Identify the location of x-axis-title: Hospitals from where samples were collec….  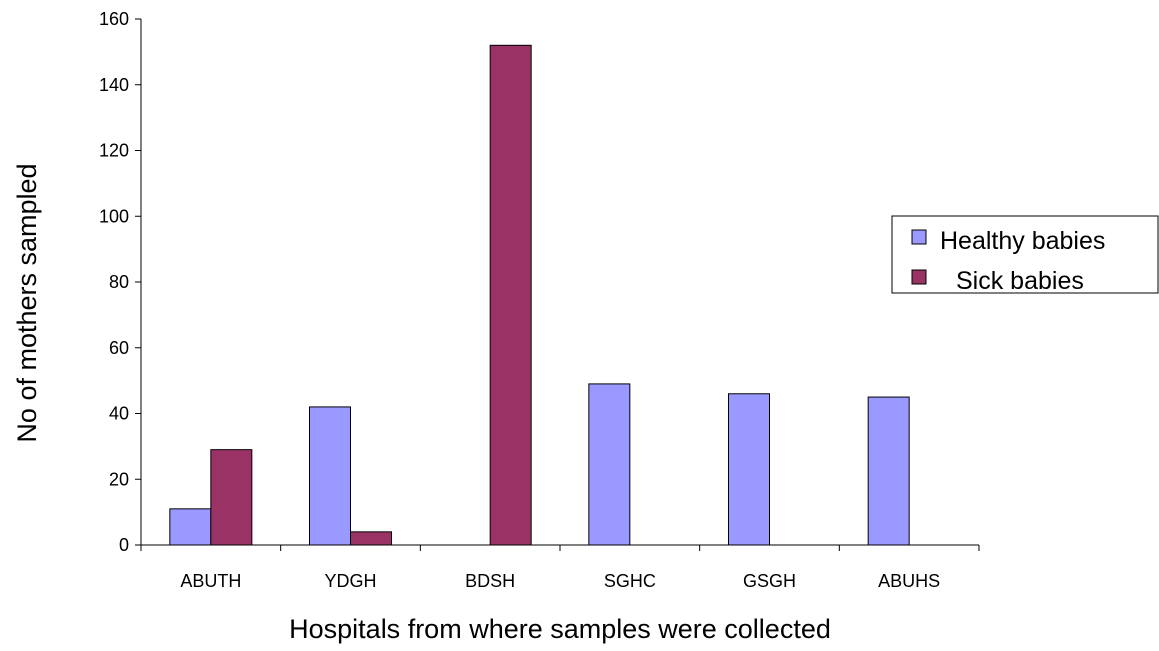
(560, 629).